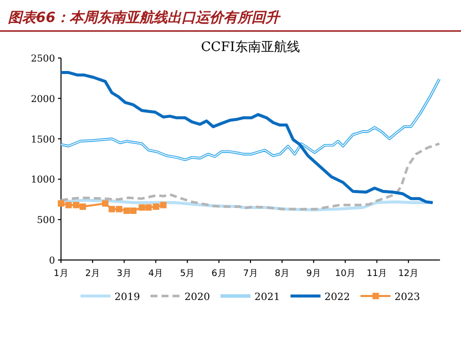  I want to click on y-tick-label: 2500, so click(42, 59).